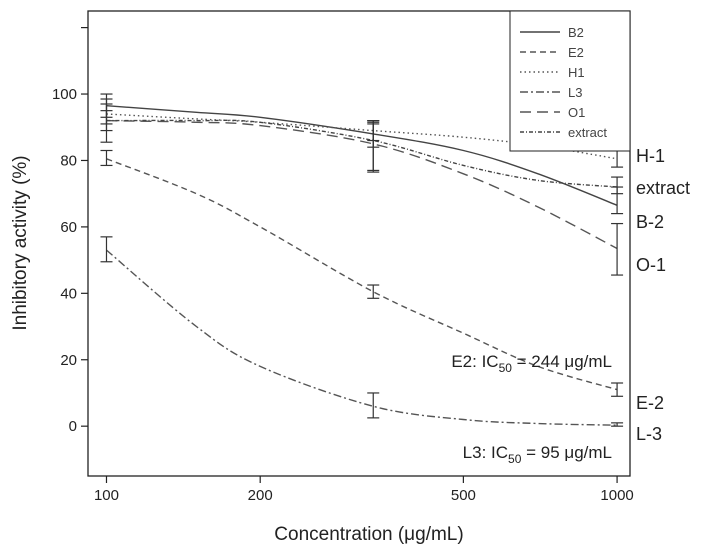  What do you see at coordinates (650, 403) in the screenshot?
I see `end-label-e2: E-2` at bounding box center [650, 403].